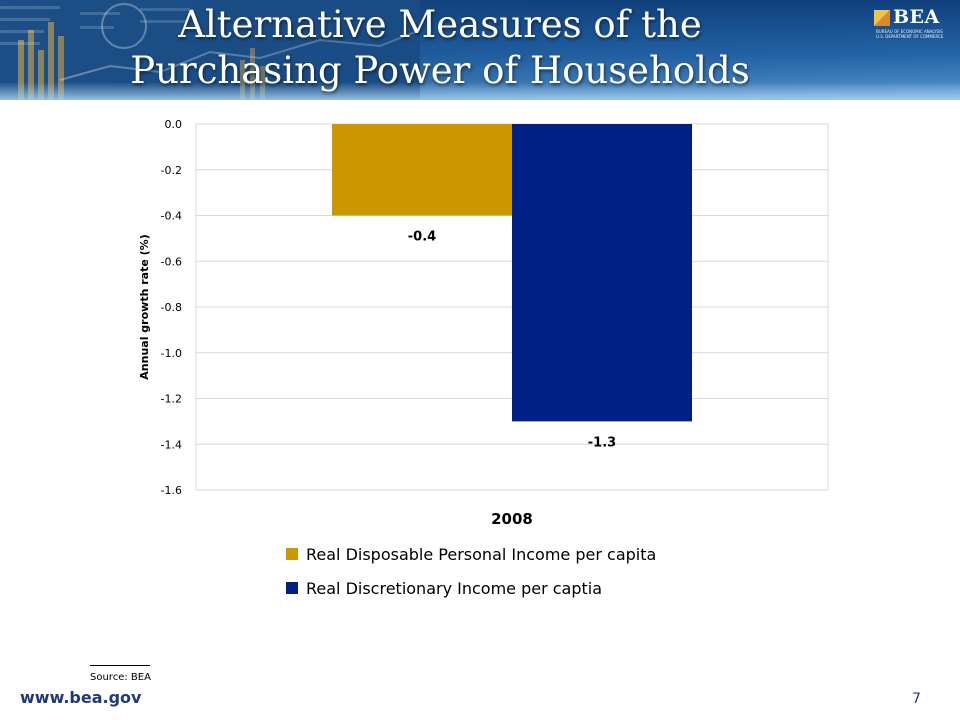 This screenshot has height=720, width=960. What do you see at coordinates (910, 36) in the screenshot?
I see `bea-logo-subtitle-2: U.S. DEPARTMENT OF COMMERCE` at bounding box center [910, 36].